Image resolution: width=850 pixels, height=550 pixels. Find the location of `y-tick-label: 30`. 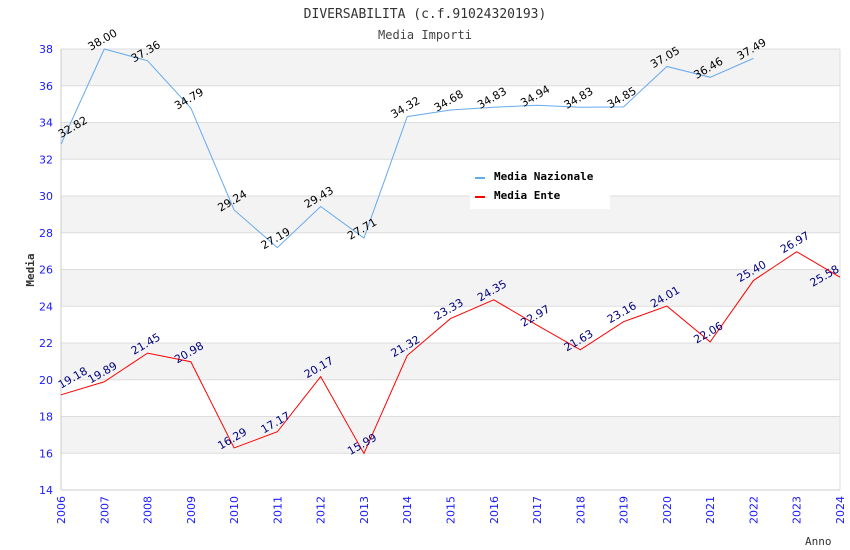

y-tick-label: 30 is located at coordinates (46, 196).